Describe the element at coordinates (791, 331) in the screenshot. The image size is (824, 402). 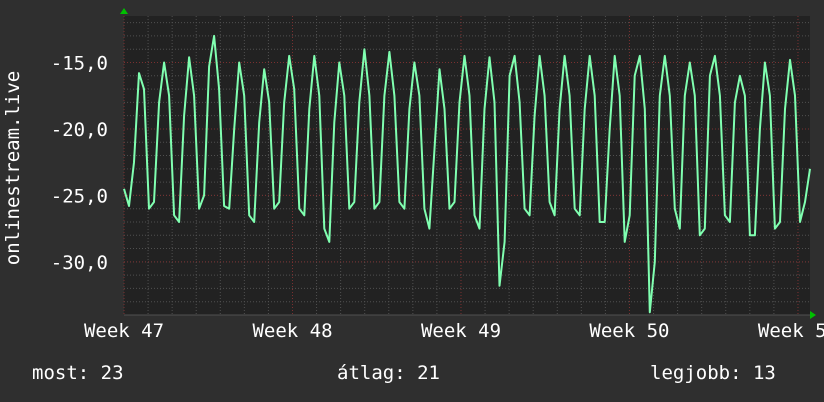
I see `x-tick-label: Week 51` at that location.